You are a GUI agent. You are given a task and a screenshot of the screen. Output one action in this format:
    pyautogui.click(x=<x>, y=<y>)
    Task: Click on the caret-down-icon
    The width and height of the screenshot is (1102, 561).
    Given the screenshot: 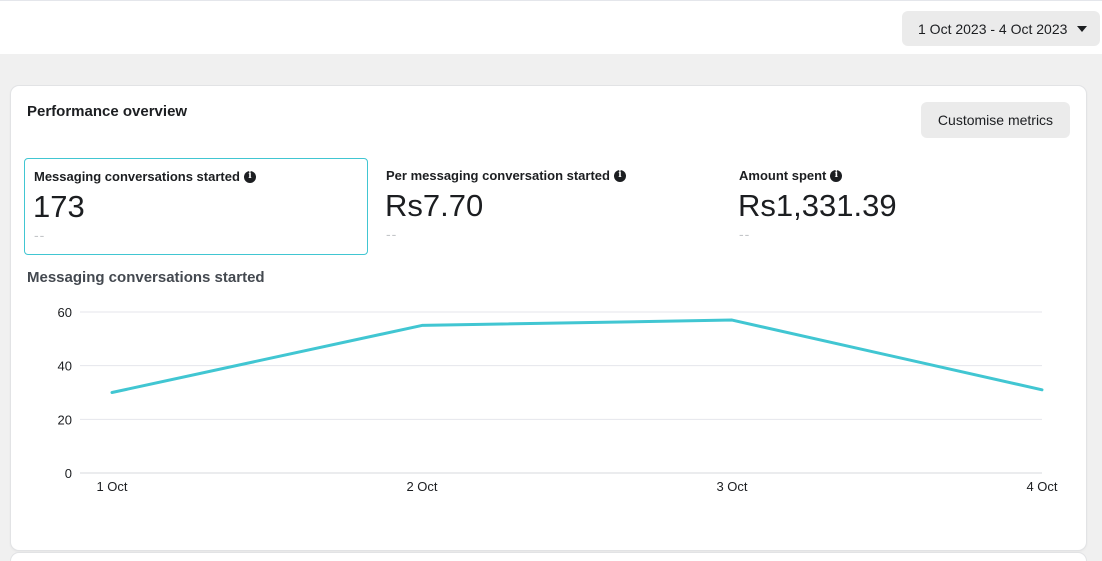 What is the action you would take?
    pyautogui.click(x=1082, y=29)
    